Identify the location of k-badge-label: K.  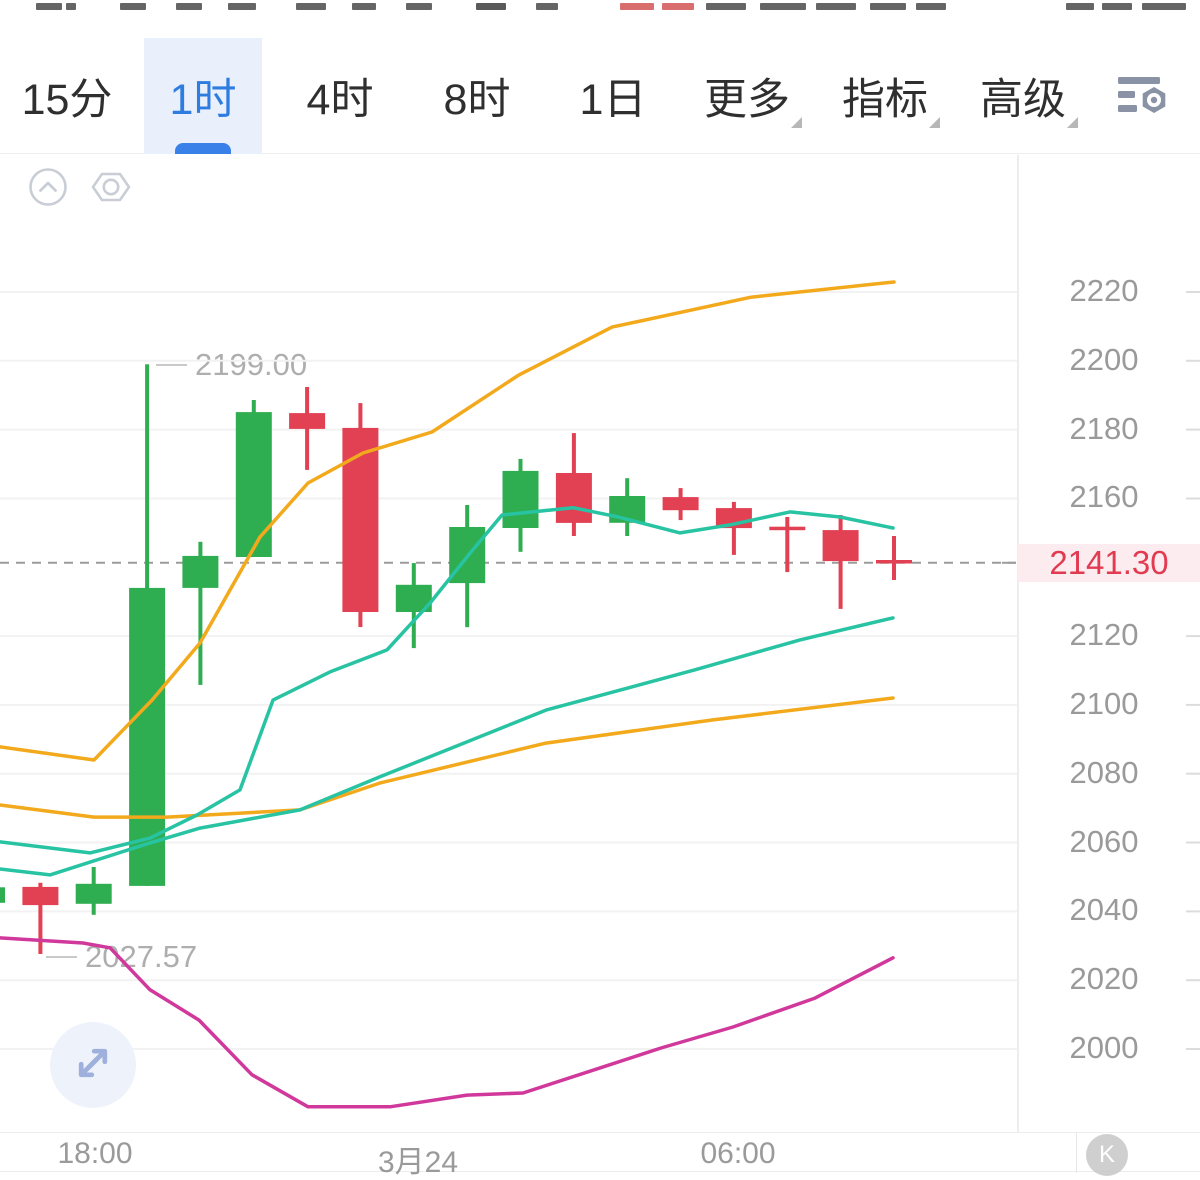
(1106, 1154).